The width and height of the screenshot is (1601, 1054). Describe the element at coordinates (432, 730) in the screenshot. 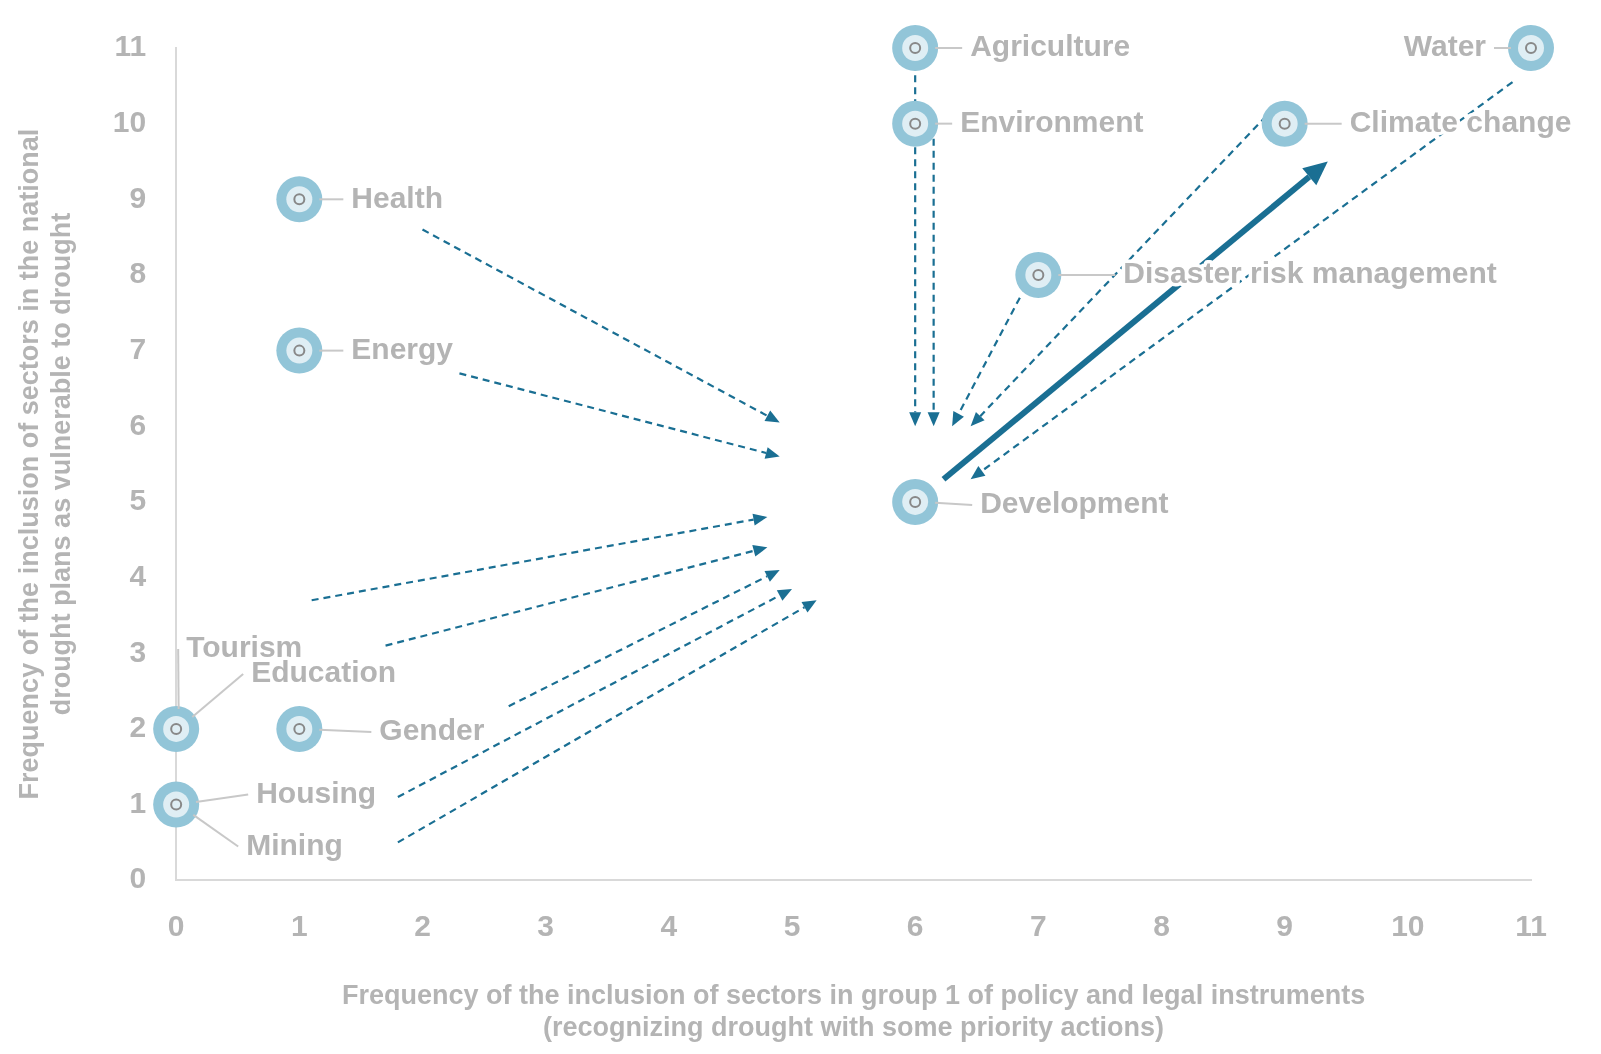

I see `annotation: Gender` at that location.